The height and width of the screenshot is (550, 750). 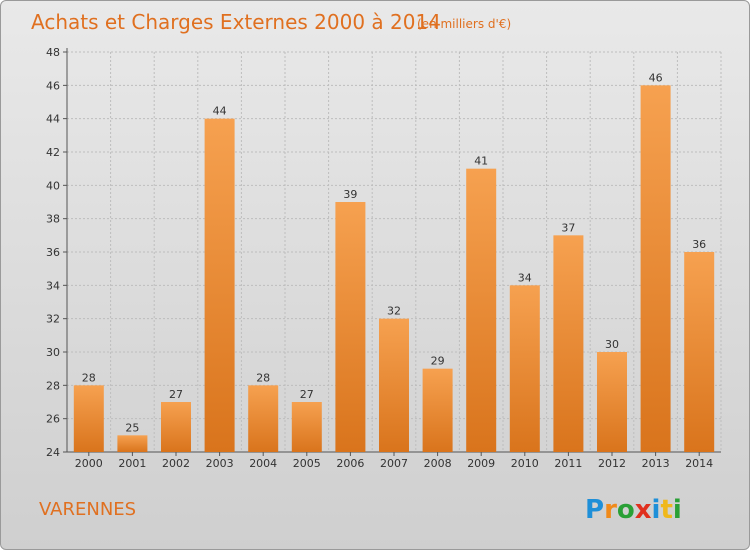 I want to click on x-tick-label: 2003, so click(x=220, y=463).